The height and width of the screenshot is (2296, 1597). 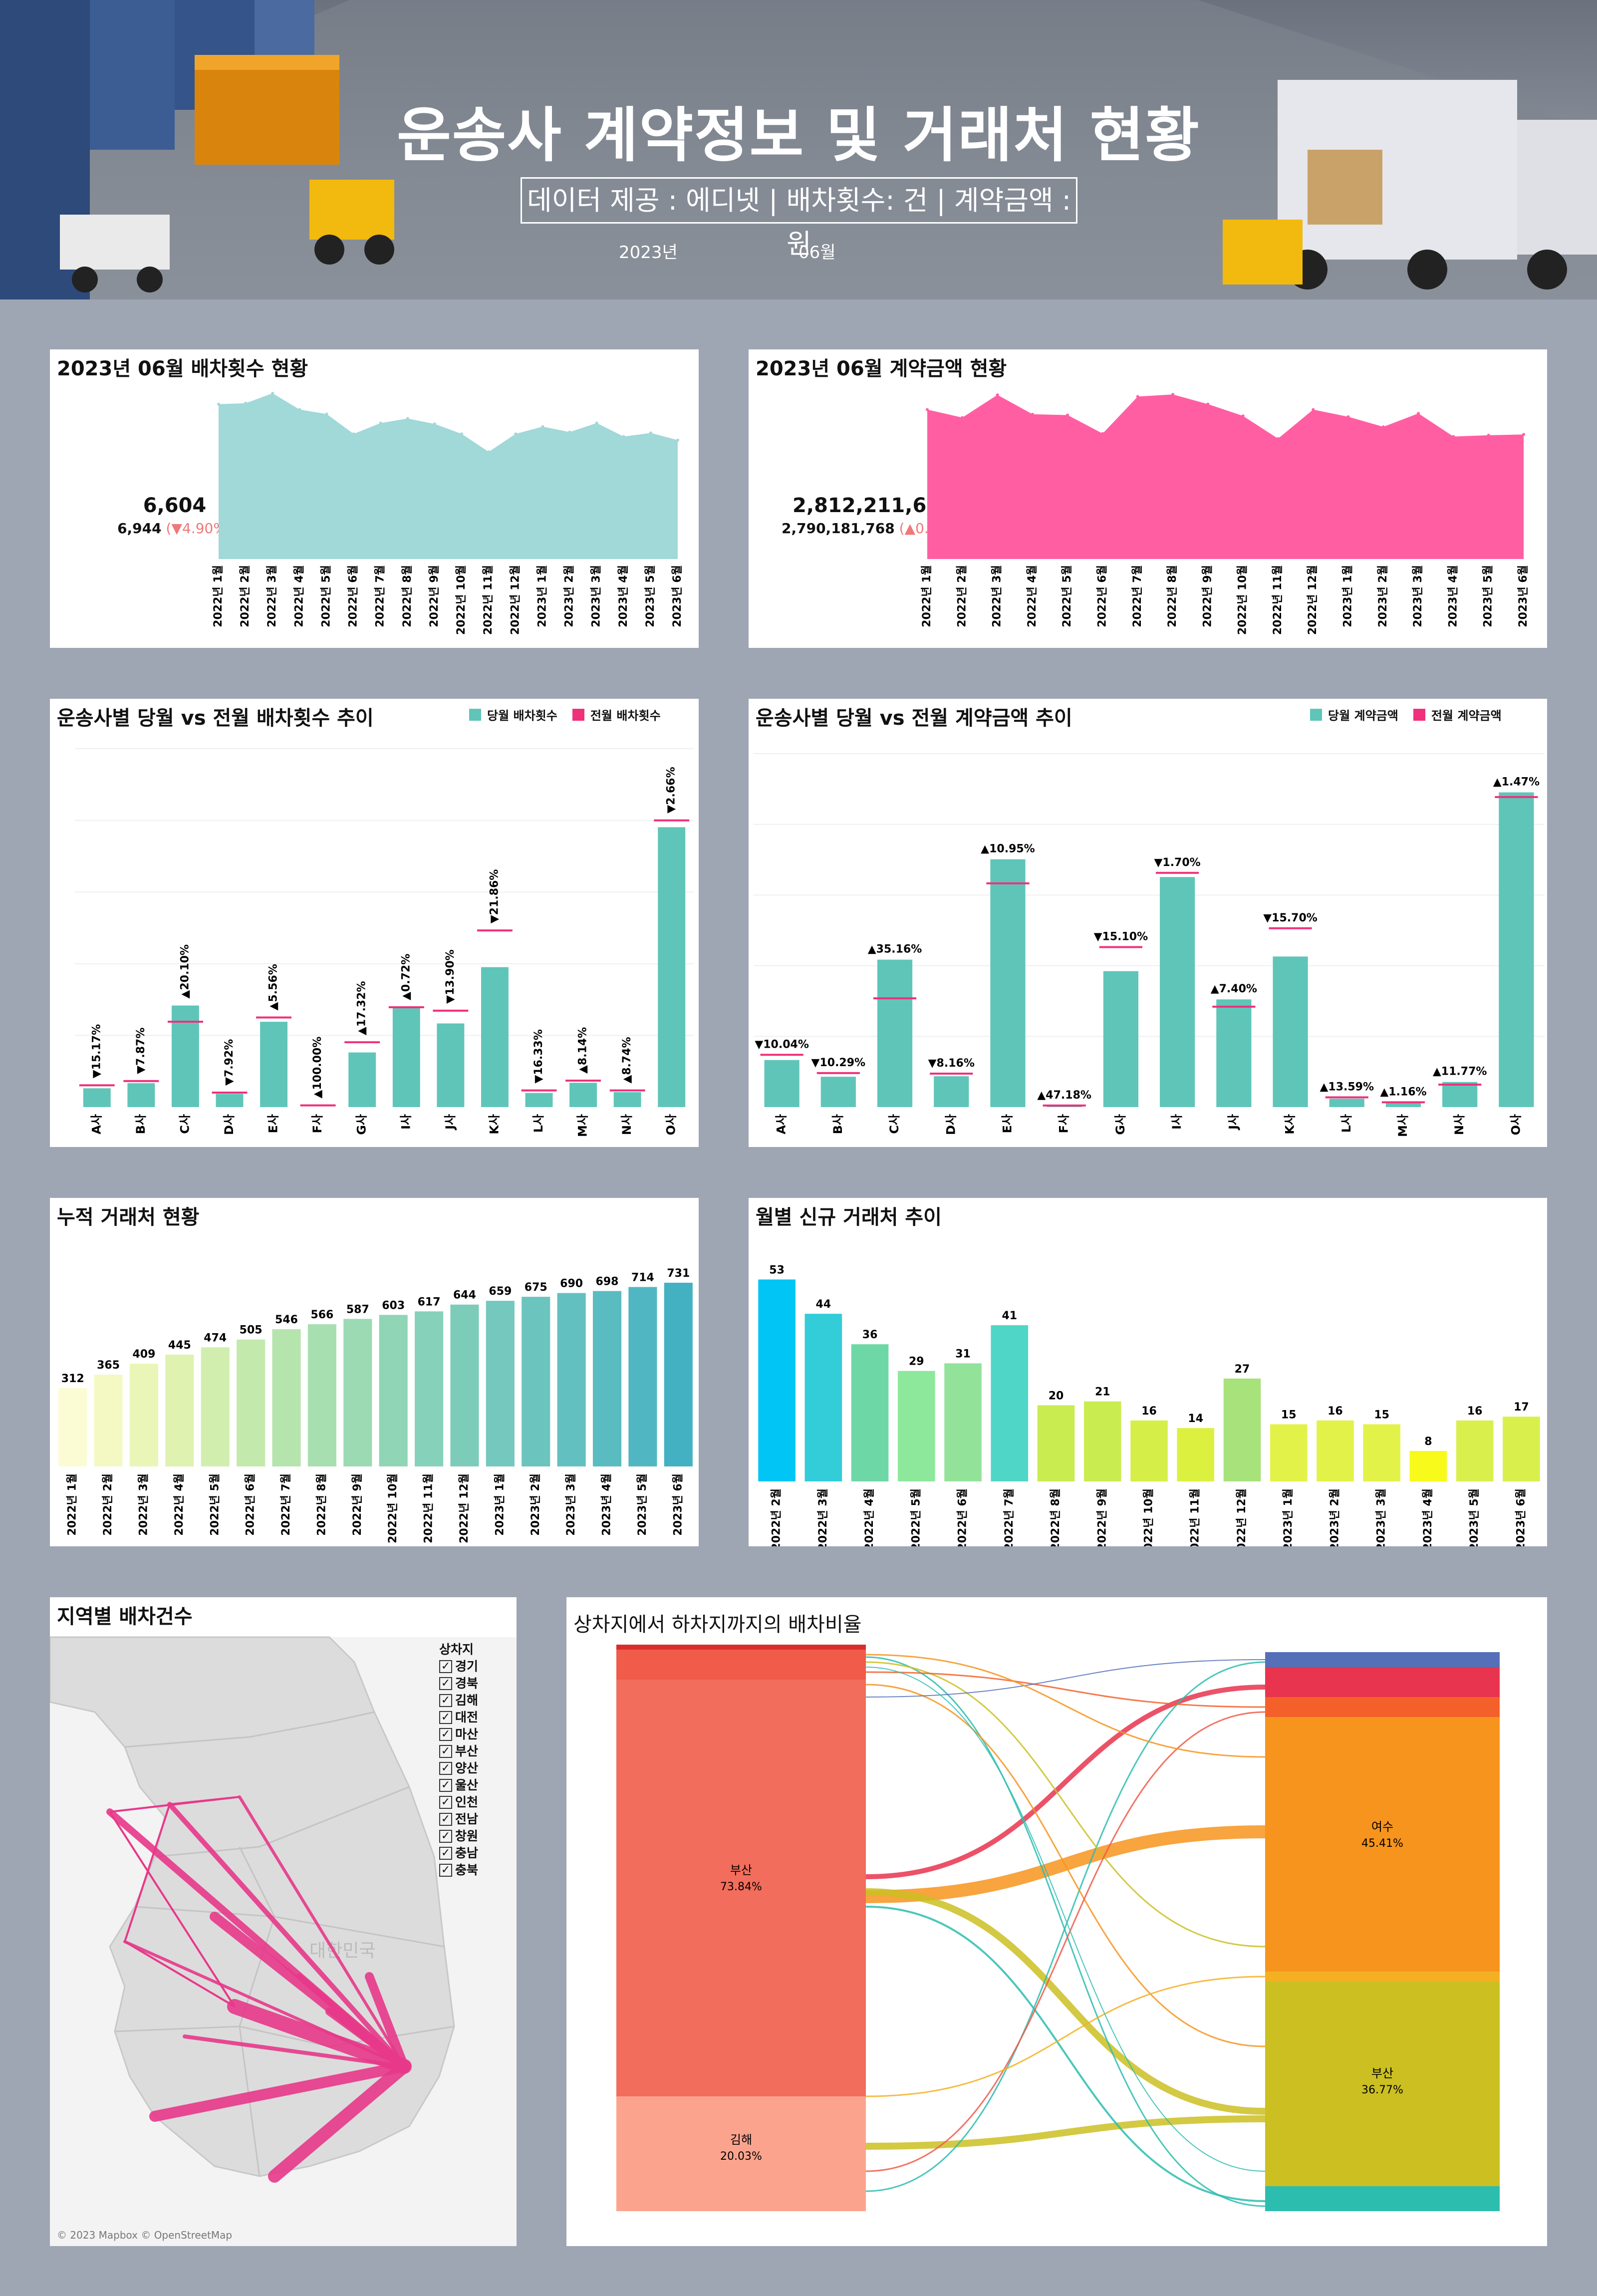 I want to click on month-filter: 06월, so click(x=817, y=253).